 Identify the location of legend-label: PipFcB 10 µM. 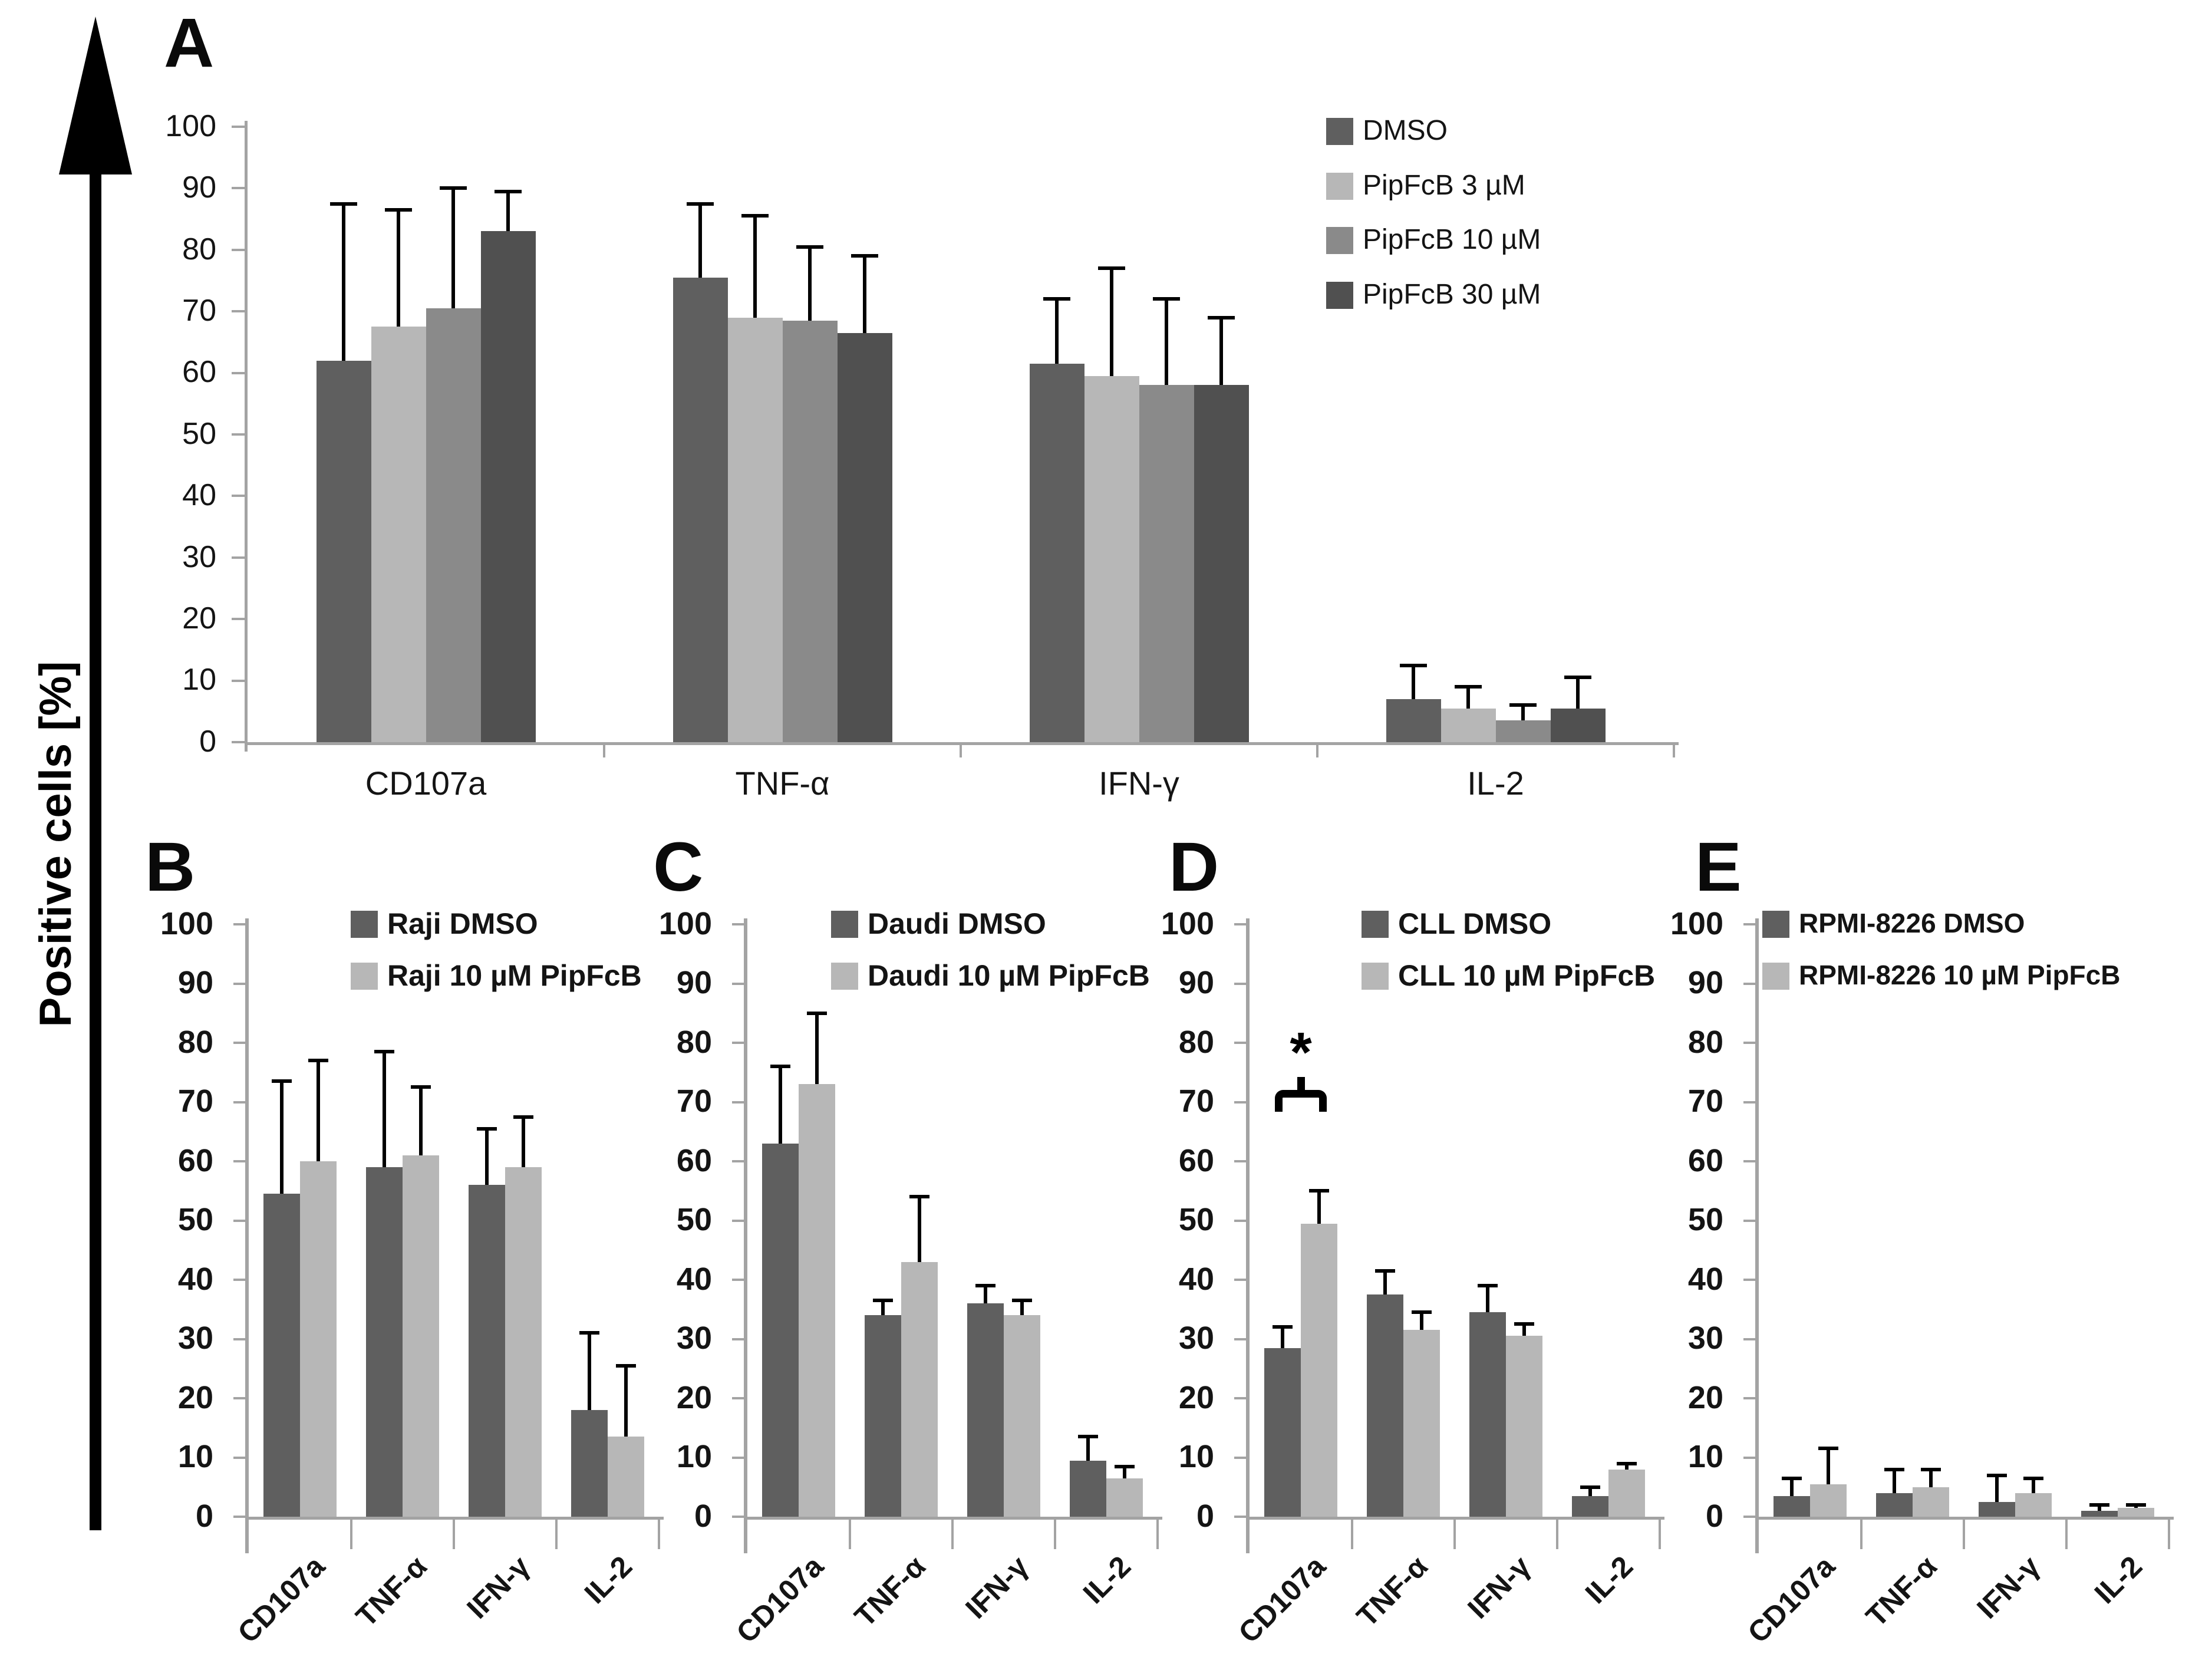
(1452, 240).